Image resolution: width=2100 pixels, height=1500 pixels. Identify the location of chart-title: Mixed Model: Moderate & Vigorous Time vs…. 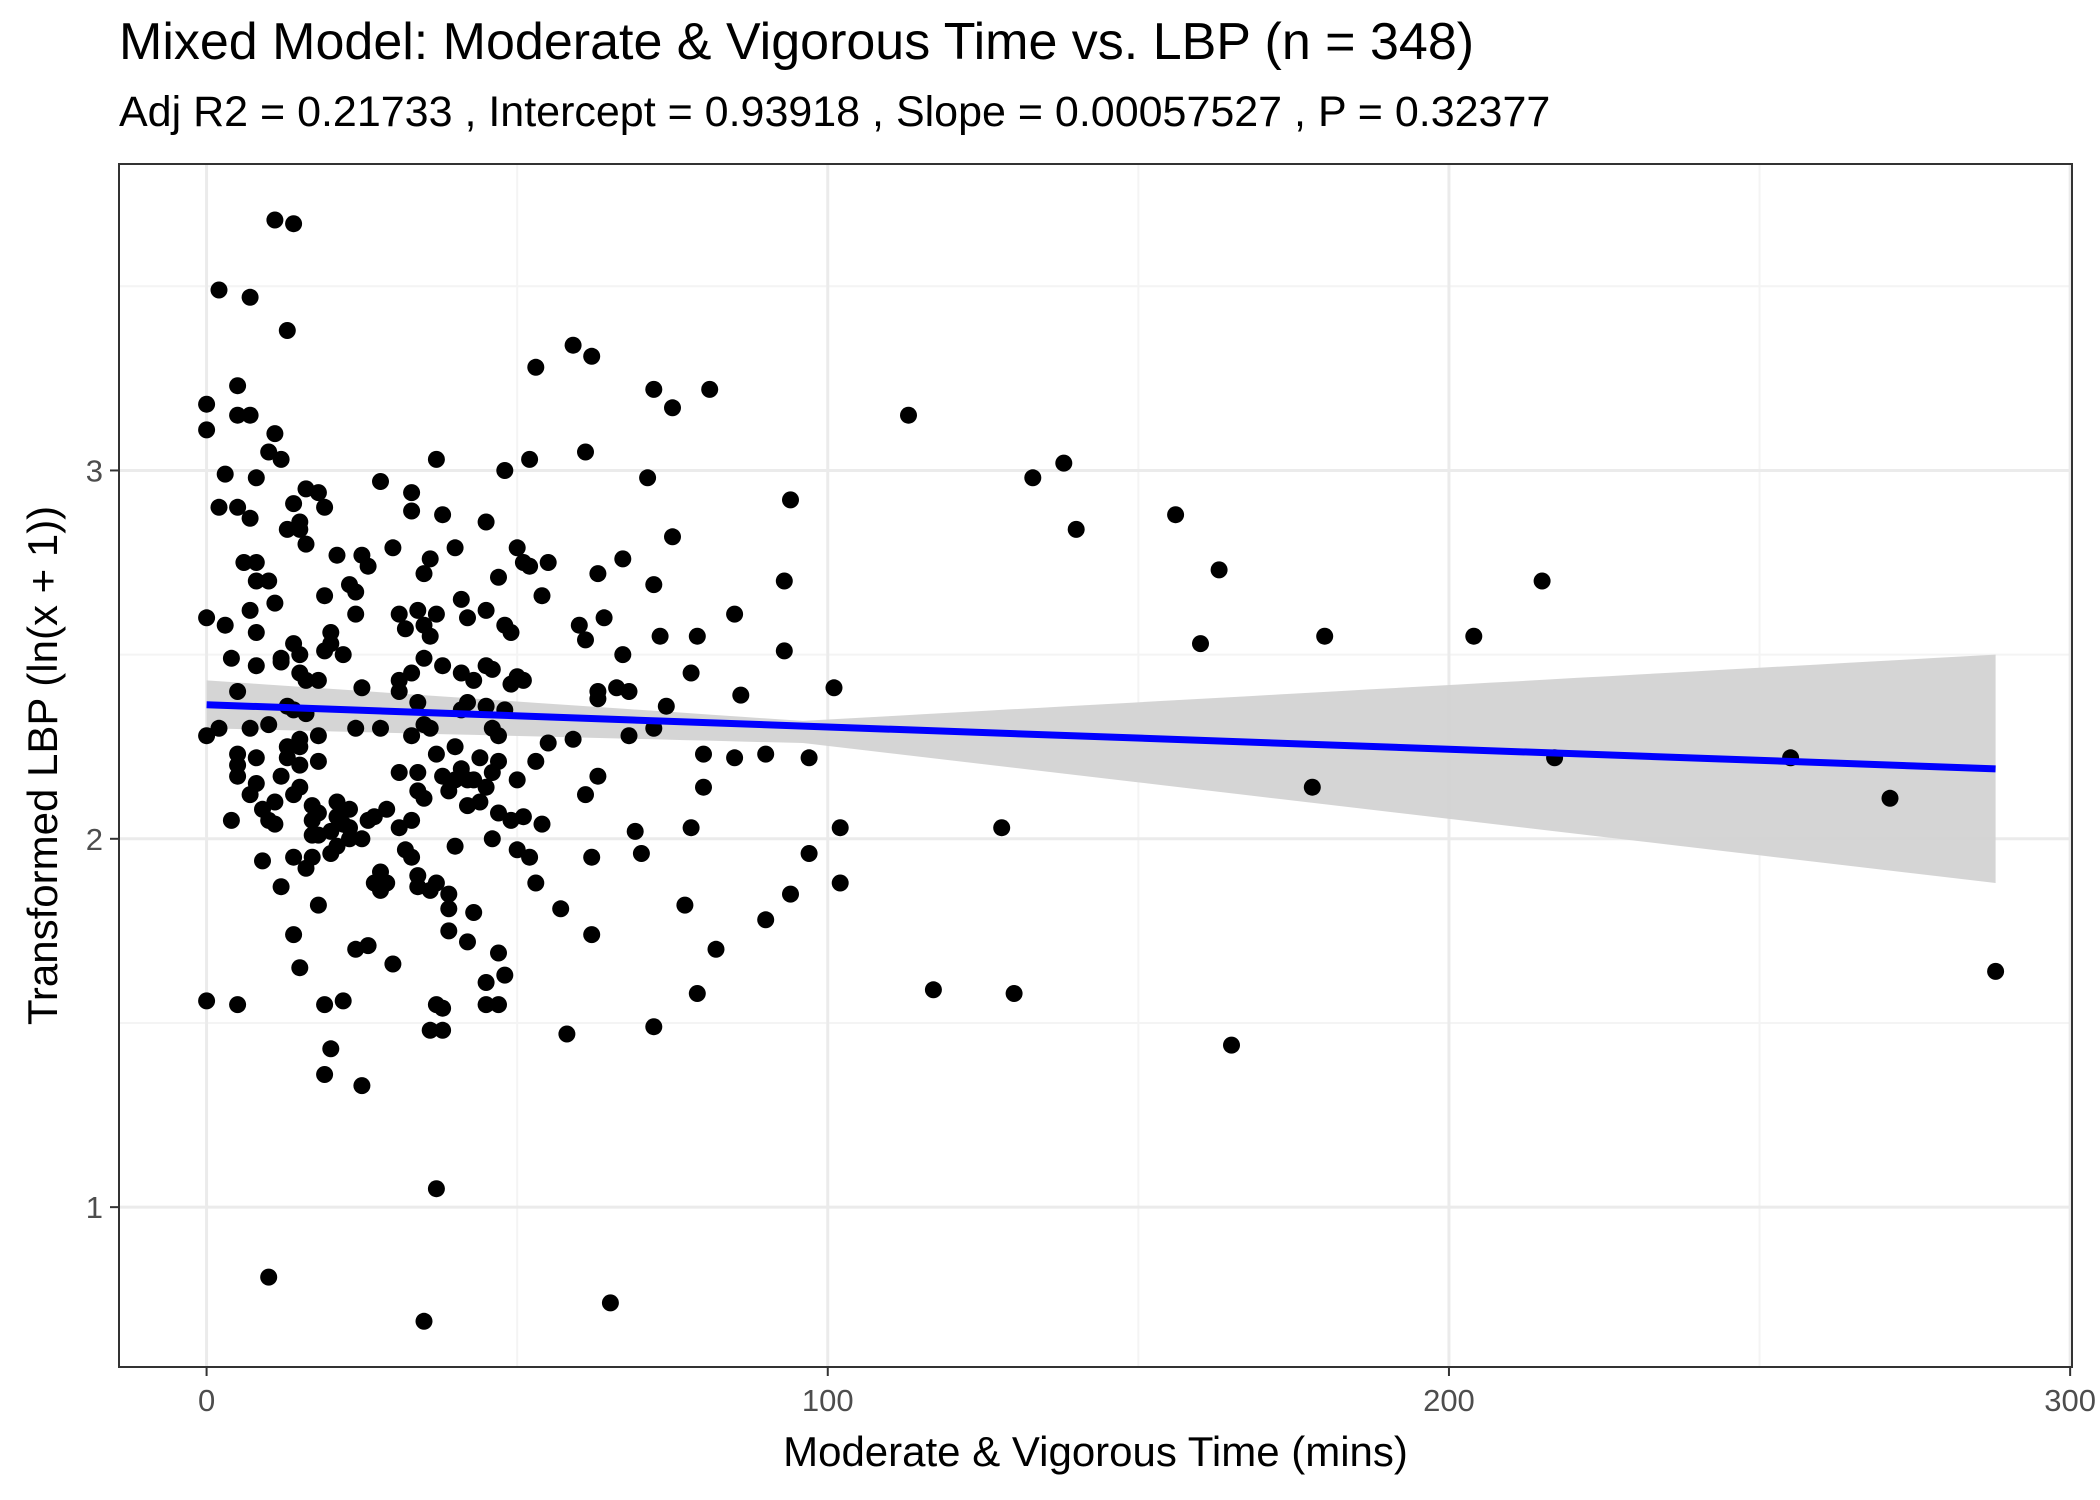
(797, 42).